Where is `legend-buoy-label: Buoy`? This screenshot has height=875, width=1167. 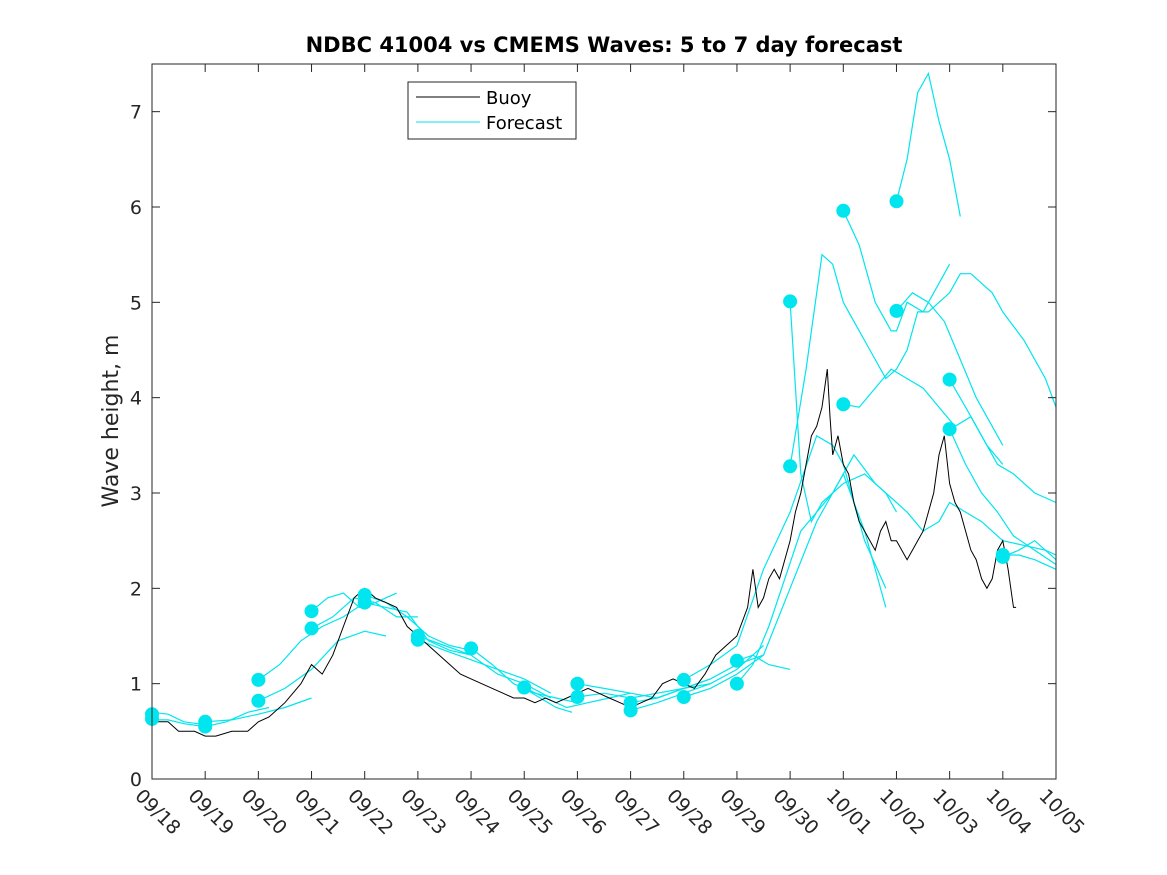 legend-buoy-label: Buoy is located at coordinates (509, 98).